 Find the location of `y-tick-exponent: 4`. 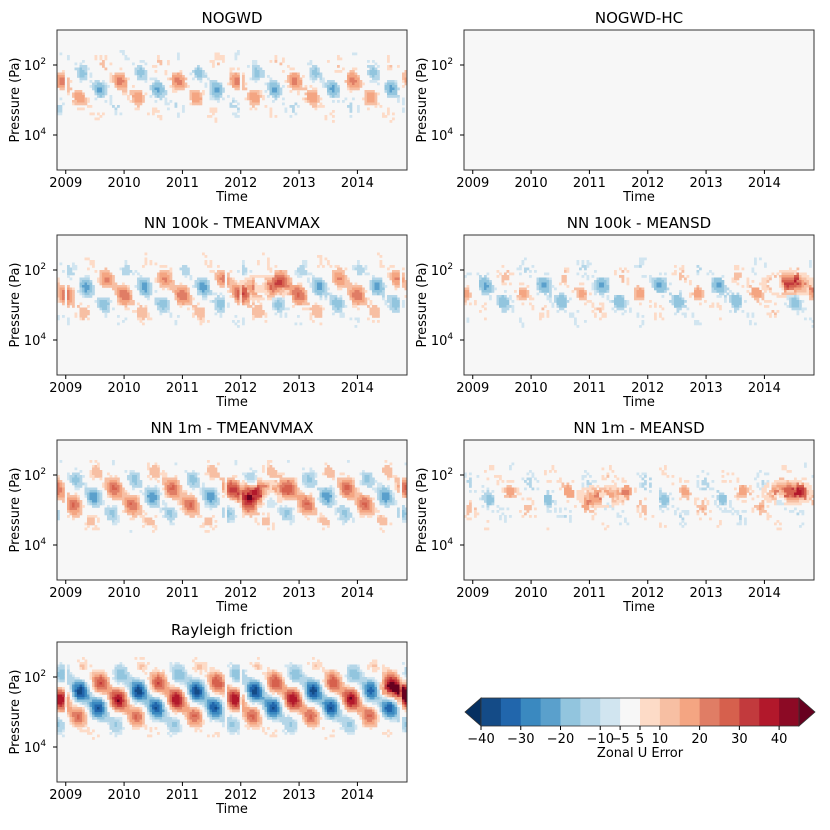

y-tick-exponent: 4 is located at coordinates (450, 132).